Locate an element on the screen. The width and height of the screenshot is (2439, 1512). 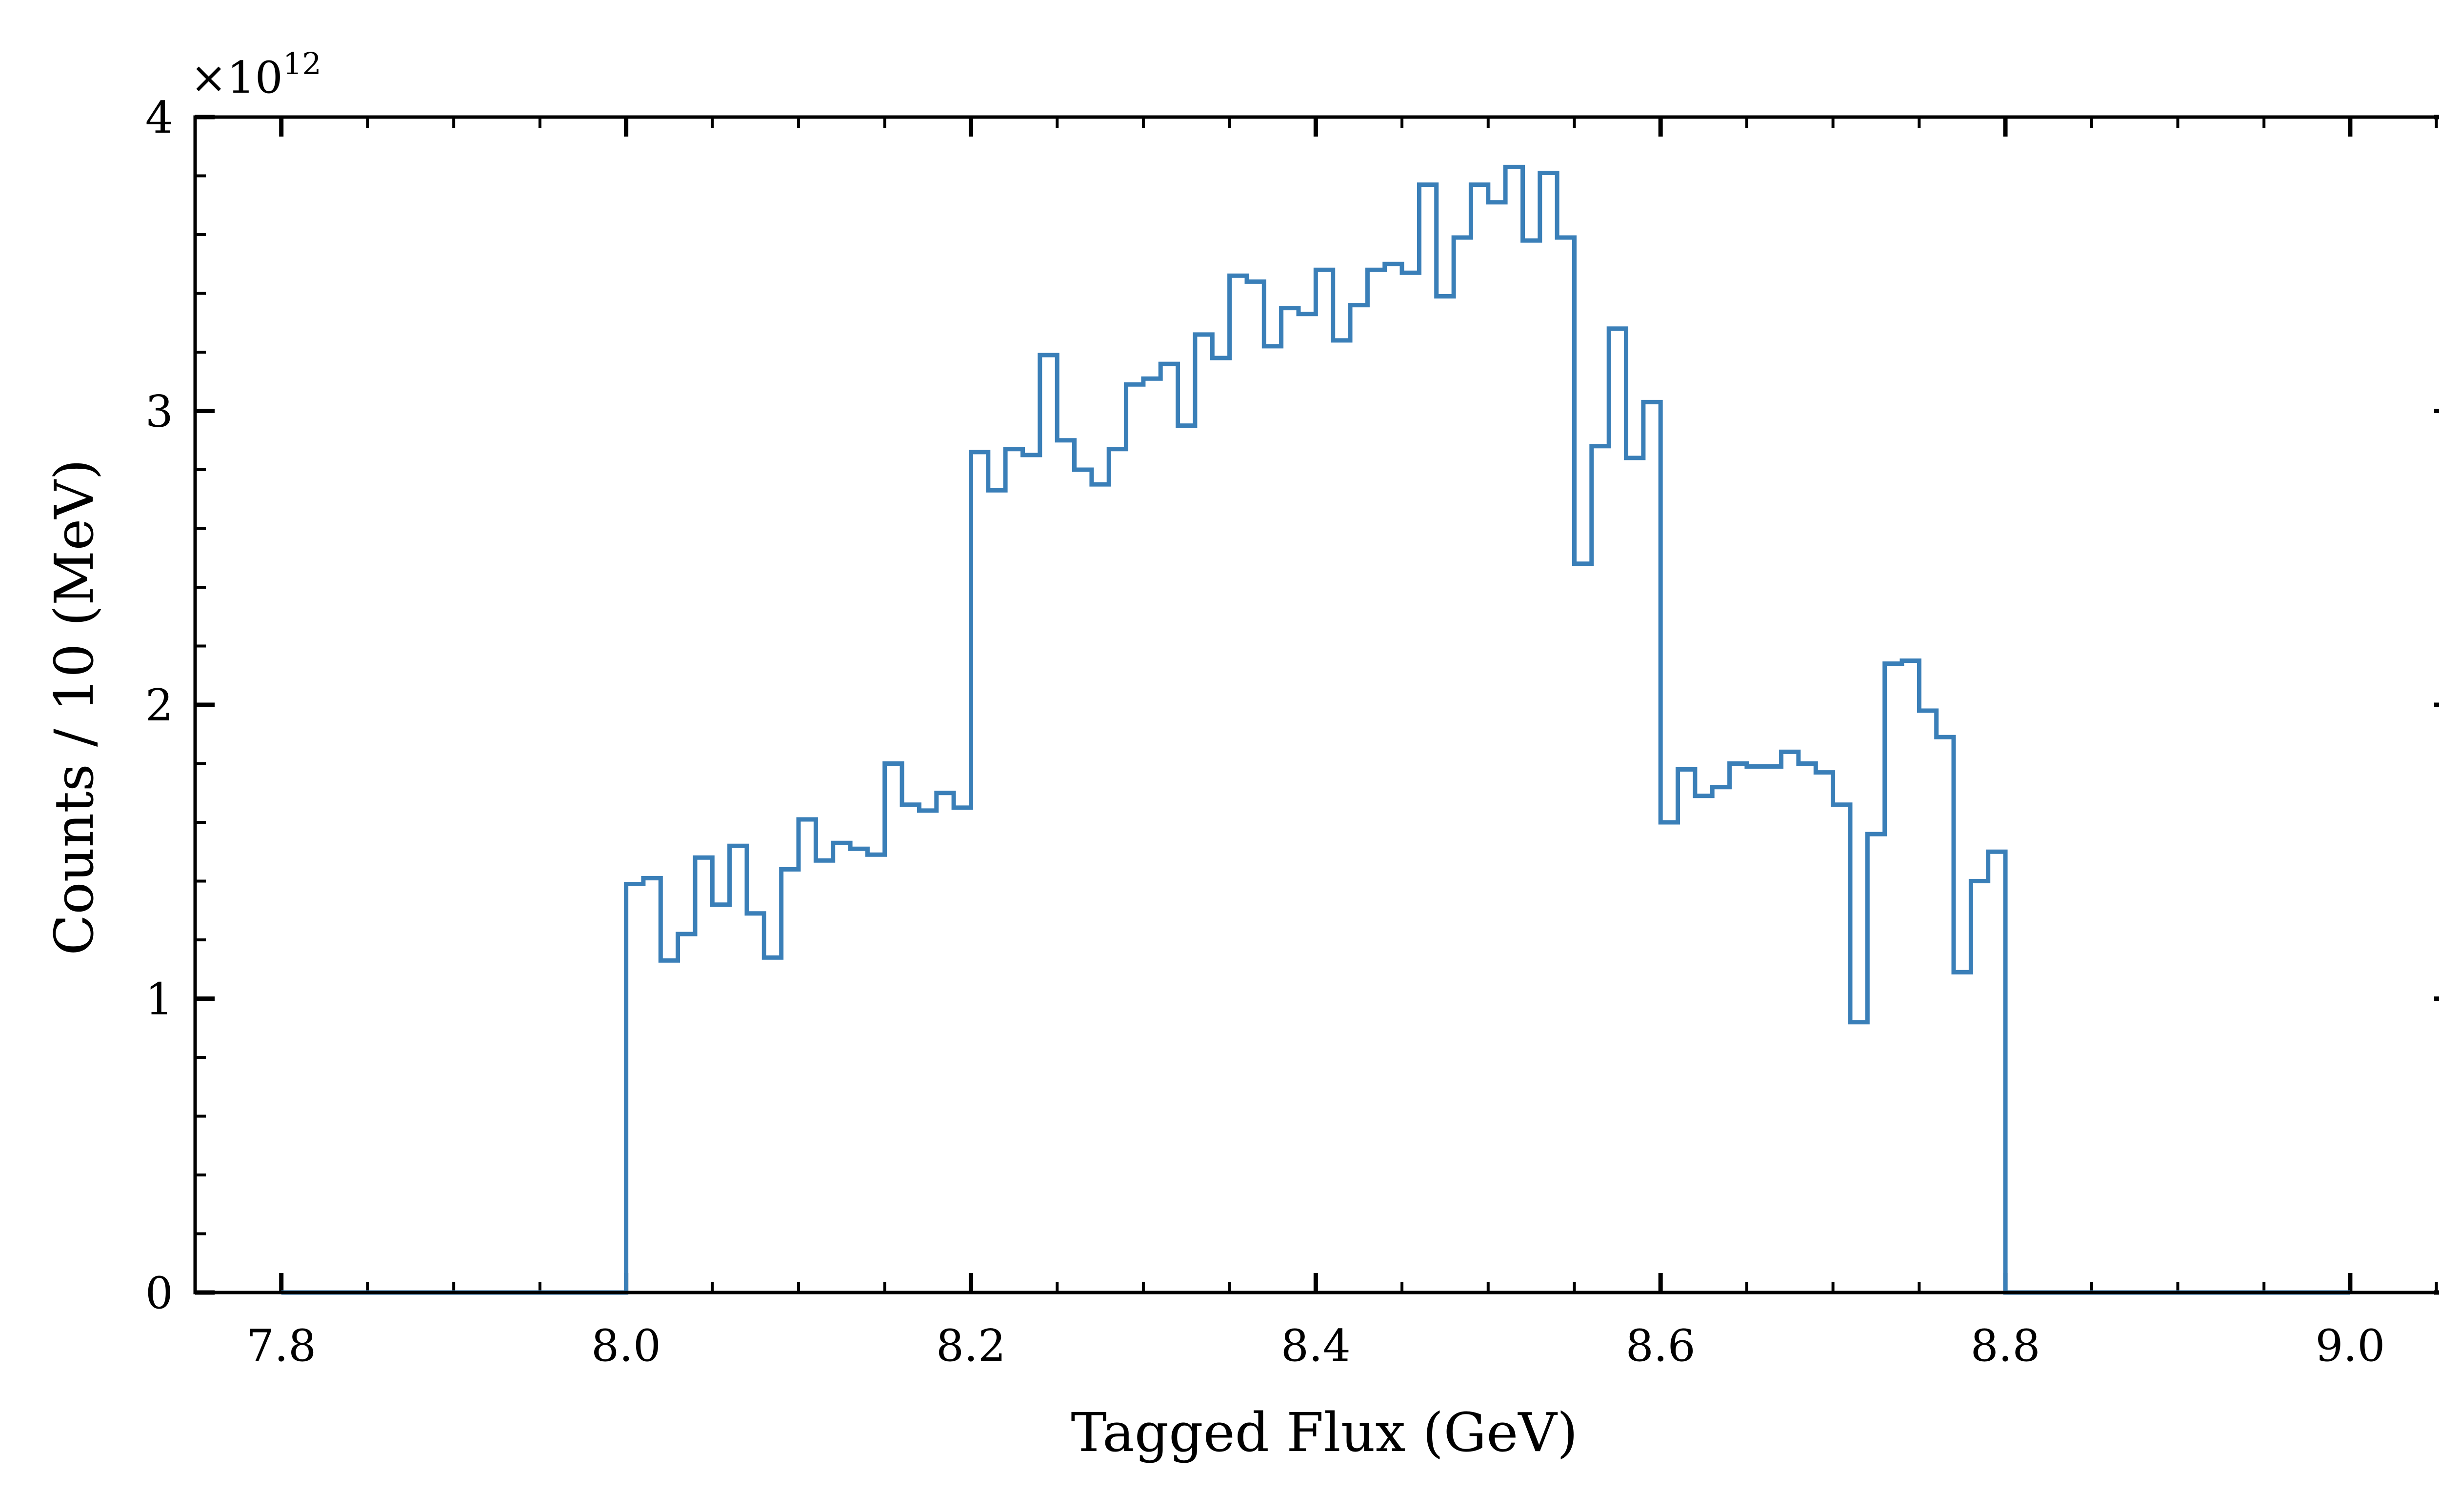
x-tick-label: 8.0 is located at coordinates (626, 1346).